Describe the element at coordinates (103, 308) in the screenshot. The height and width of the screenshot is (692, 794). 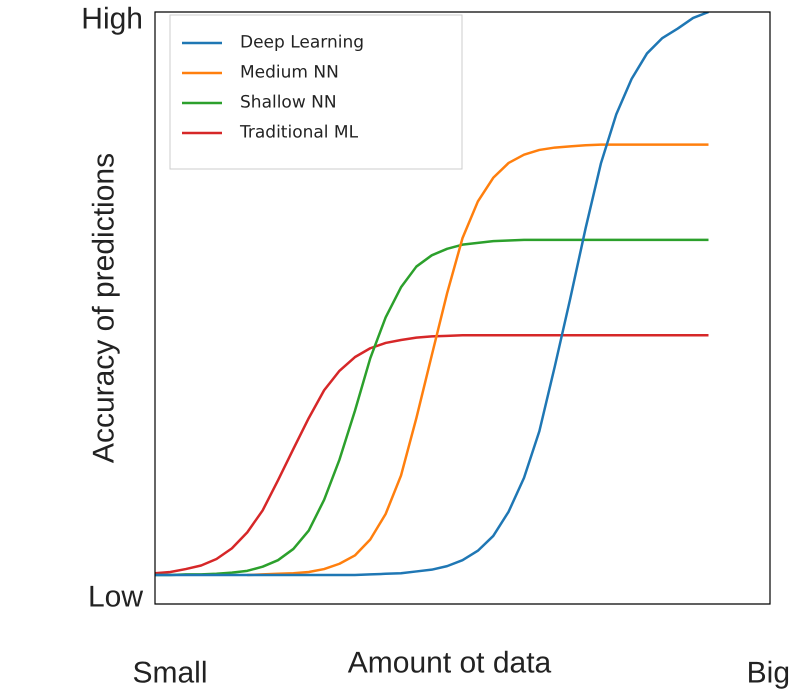
I see `y-axis-title: Accuracy of predictions` at that location.